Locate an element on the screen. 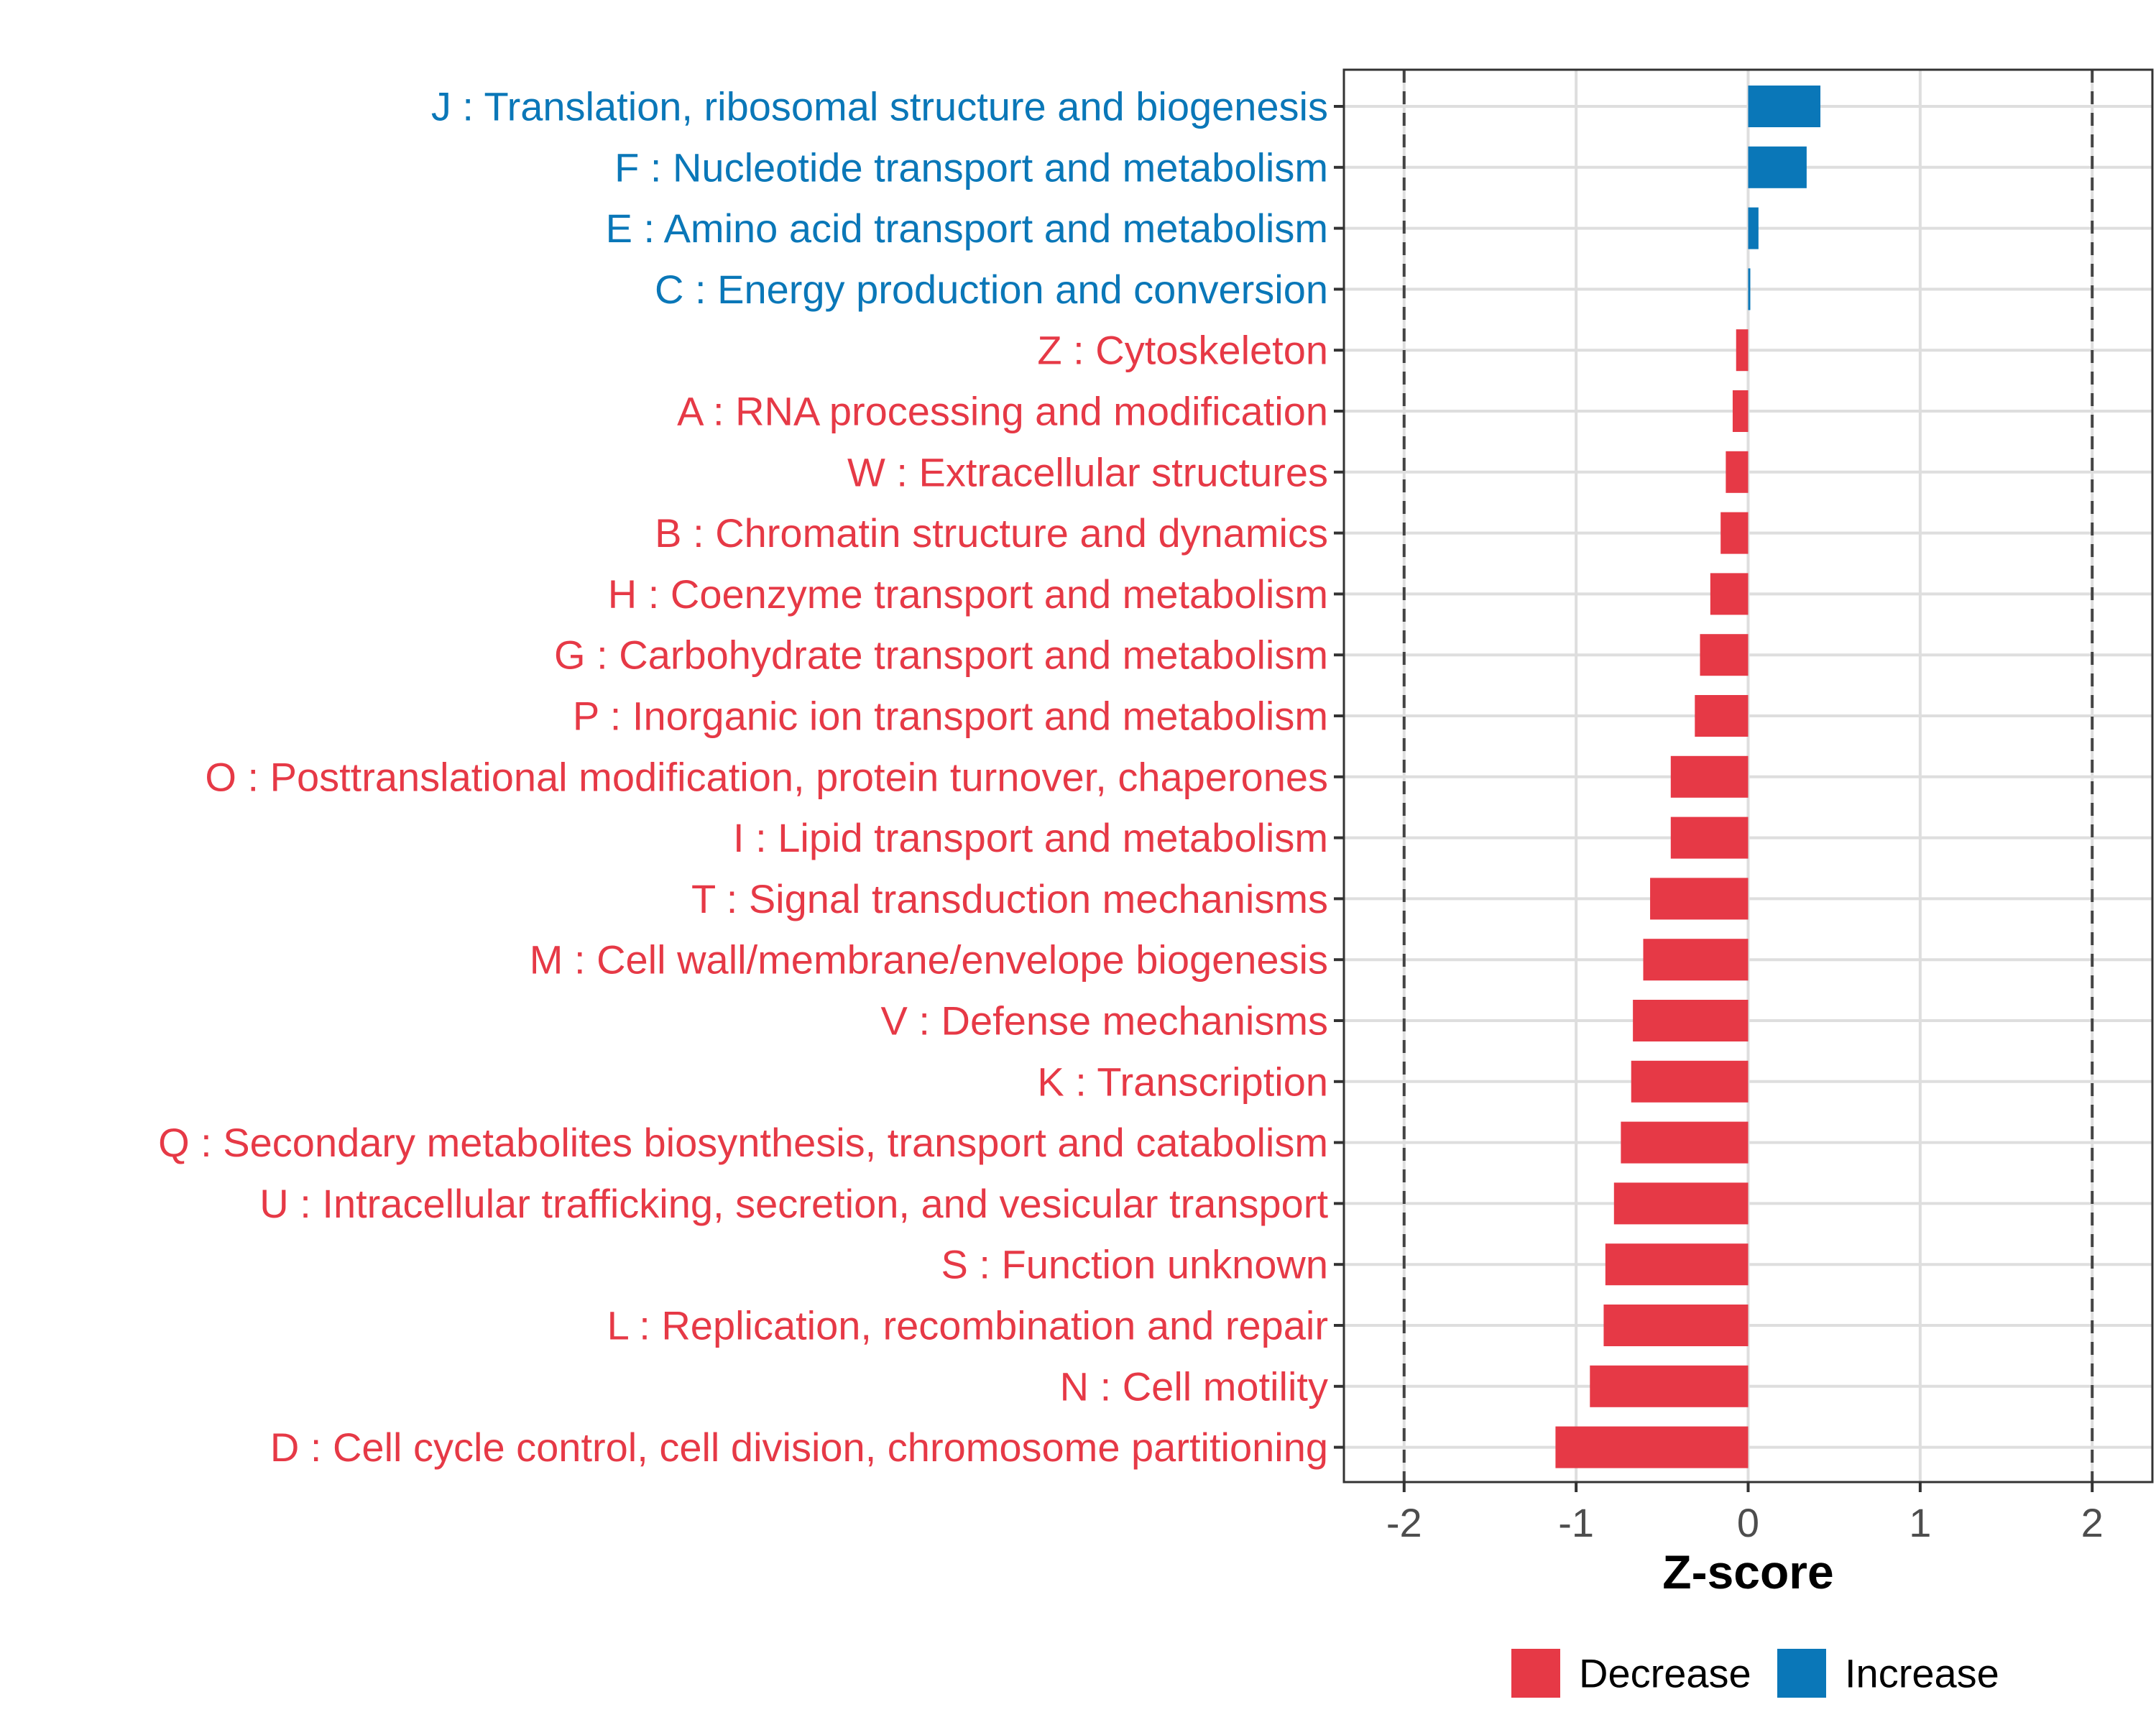 This screenshot has width=2156, height=1725. category-label: V : Defense mechanisms is located at coordinates (1104, 1021).